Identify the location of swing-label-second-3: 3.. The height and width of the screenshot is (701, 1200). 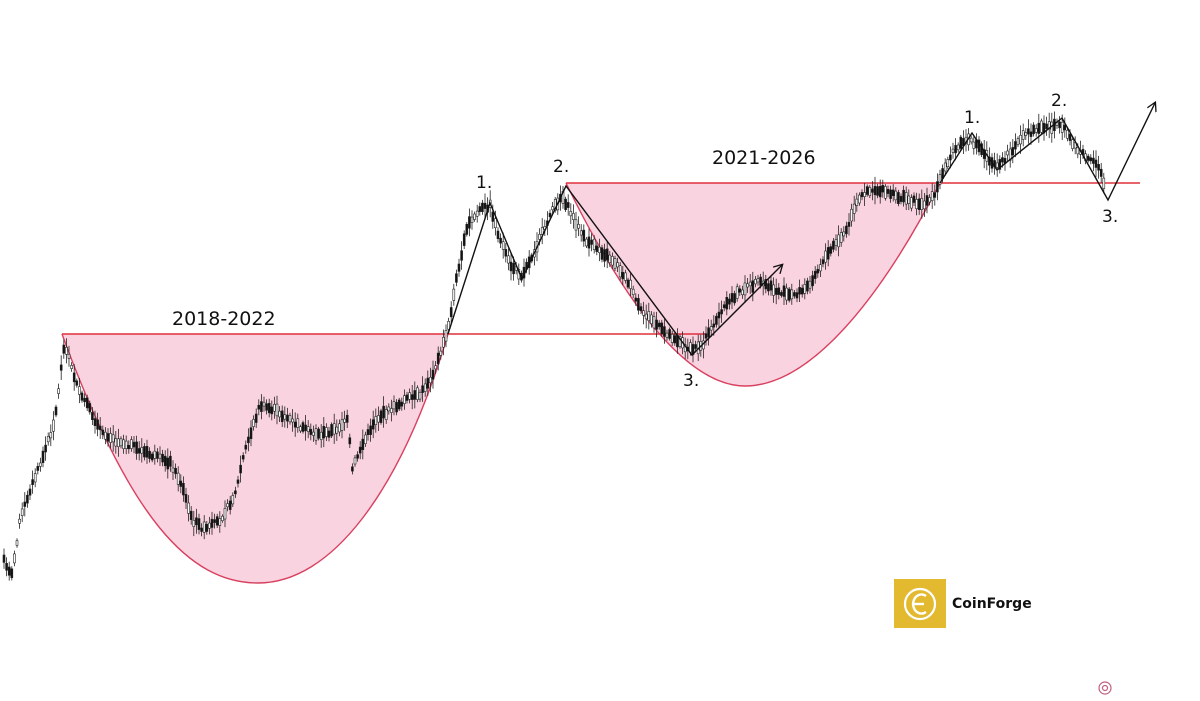
(1110, 217).